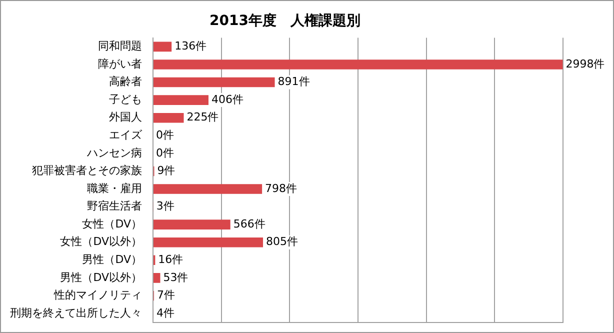 This screenshot has height=333, width=614. Describe the element at coordinates (190, 46) in the screenshot. I see `data-label: 136件` at that location.